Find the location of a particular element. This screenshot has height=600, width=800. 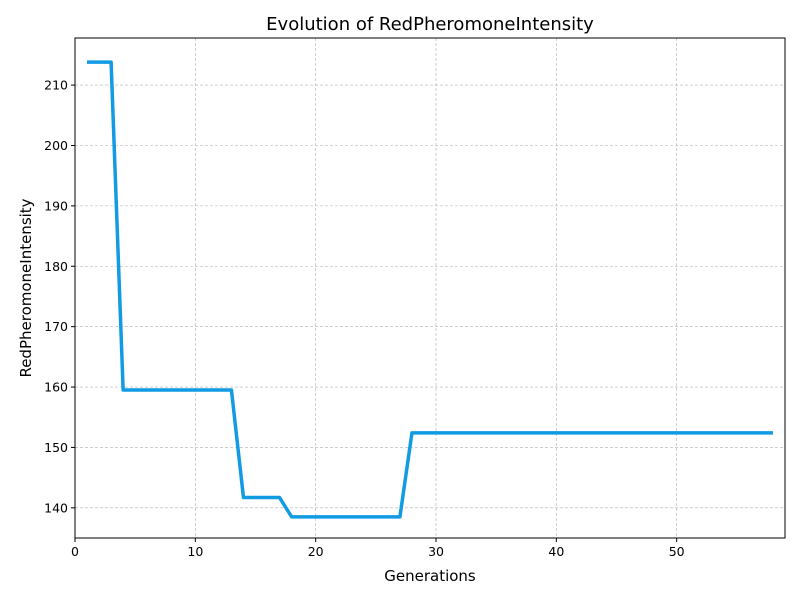

x-tick-label: 50 is located at coordinates (677, 551).